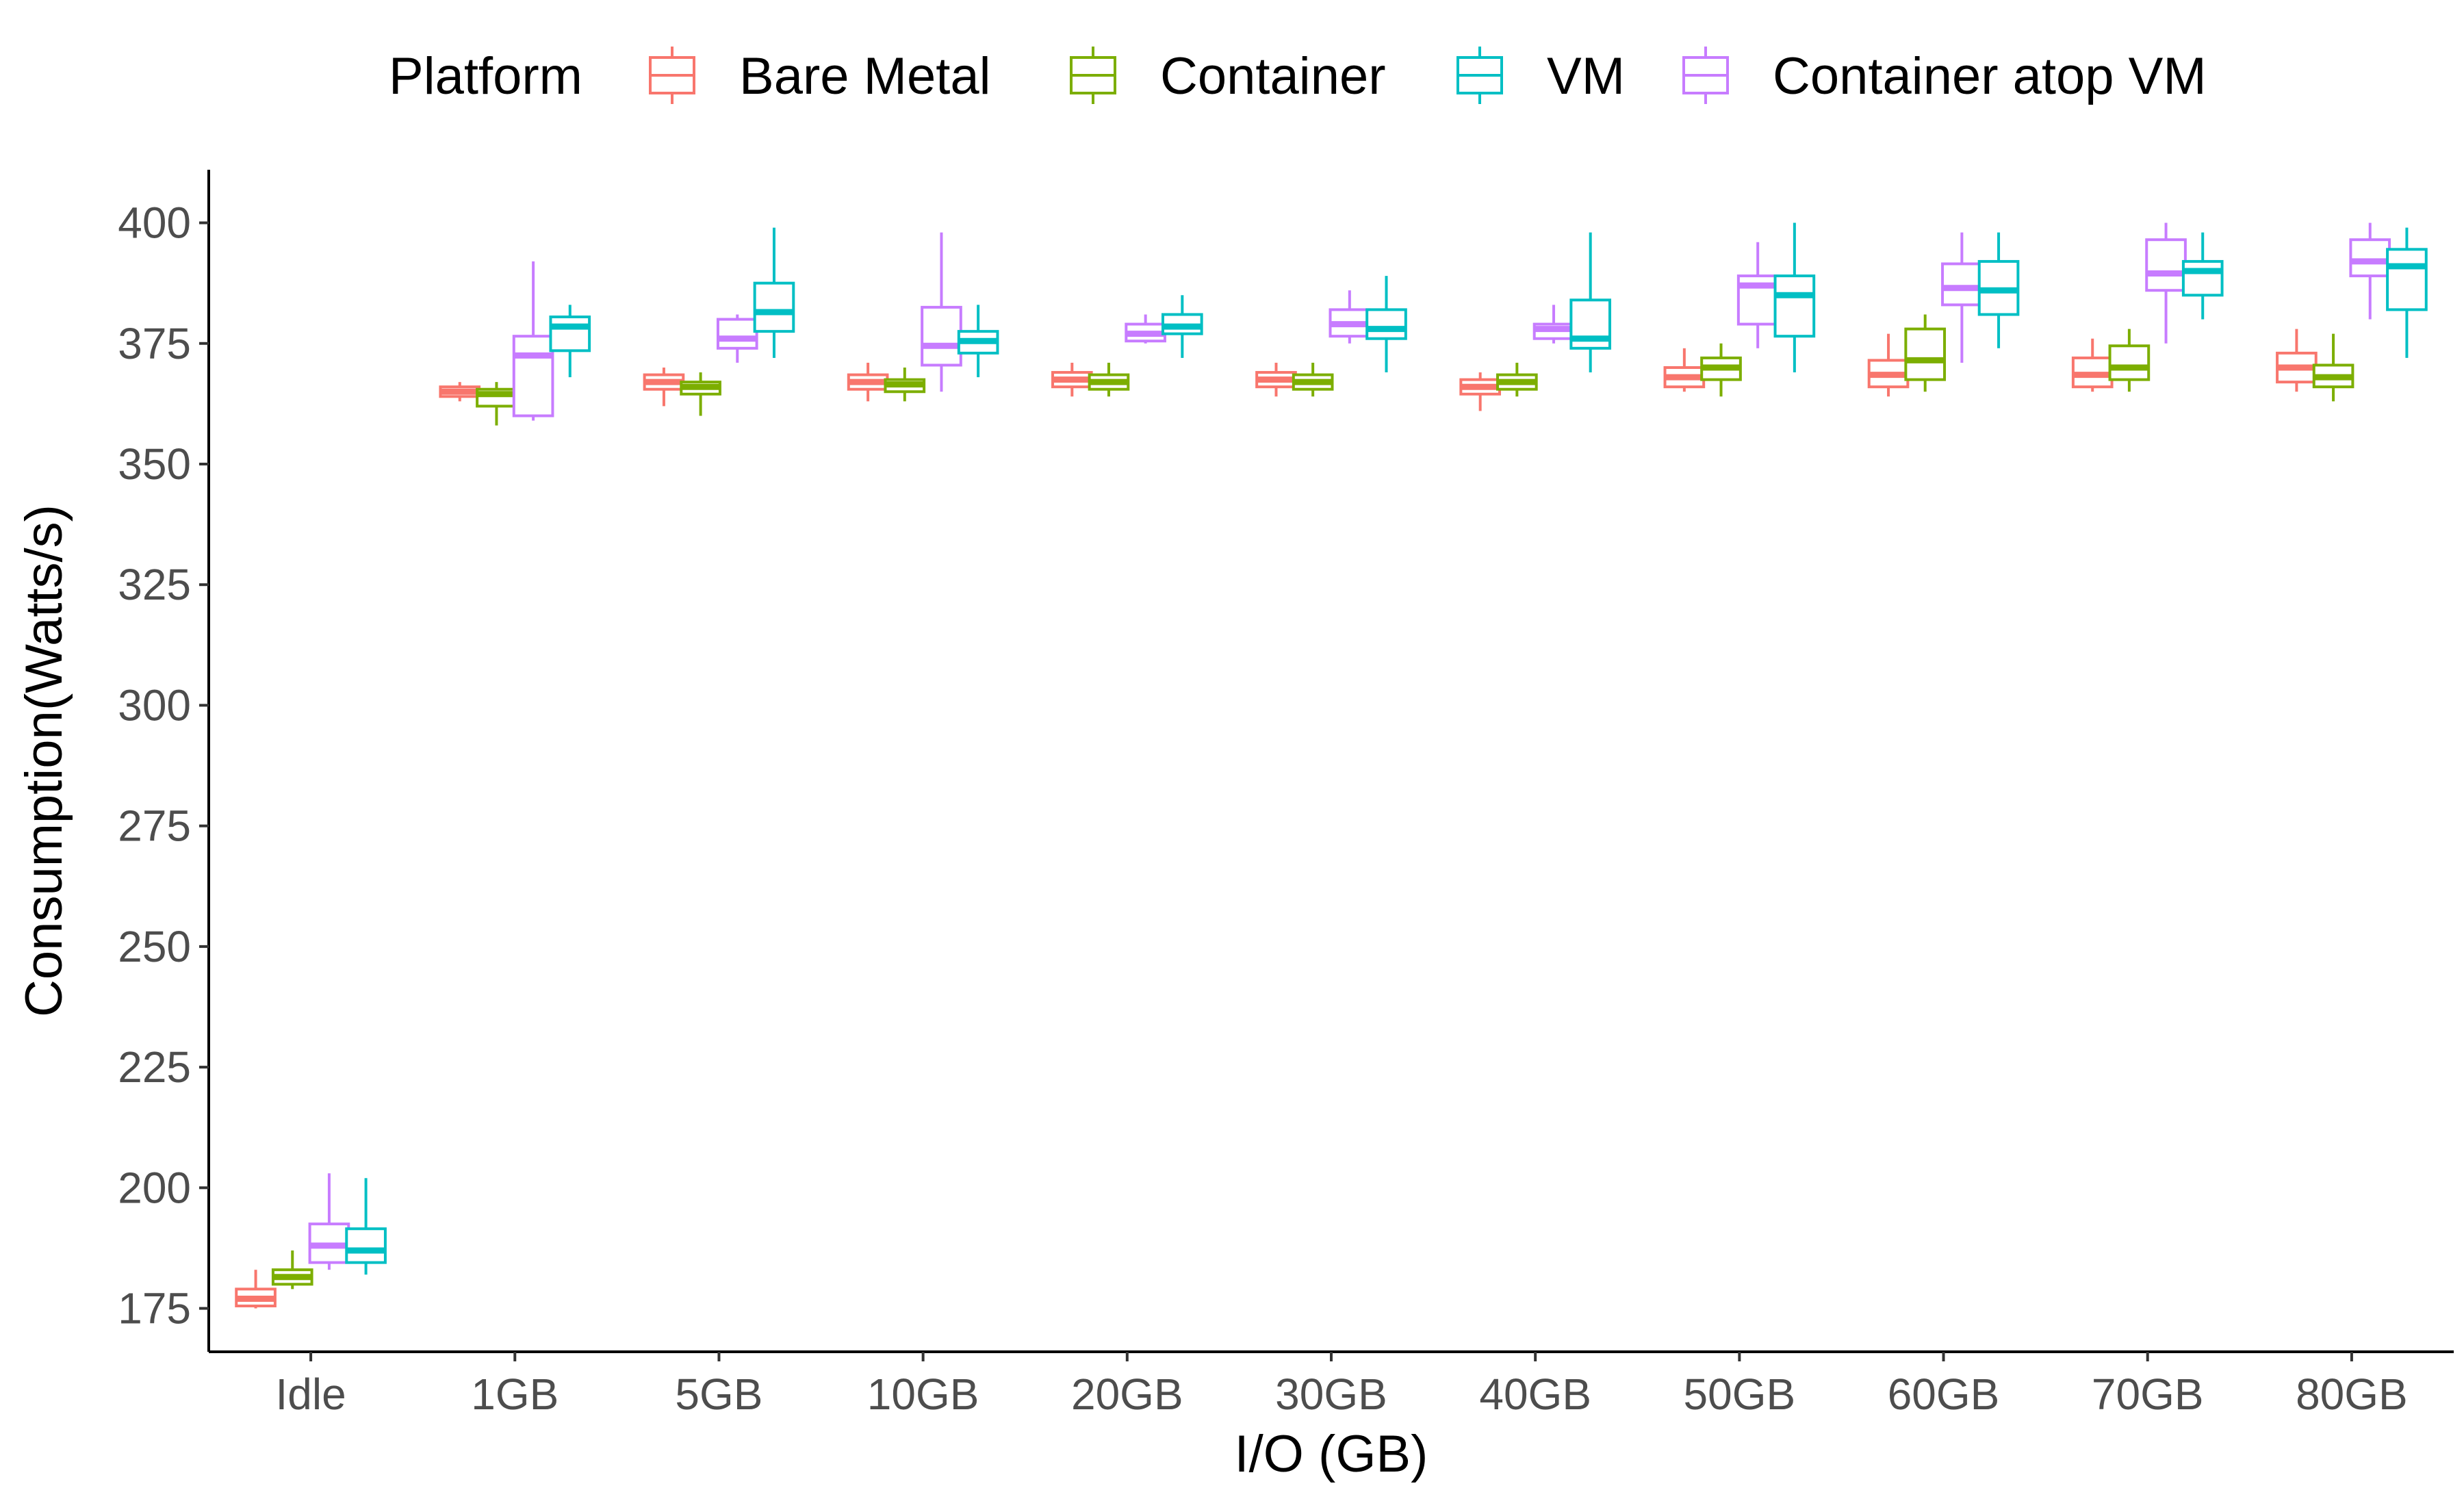  What do you see at coordinates (923, 1394) in the screenshot?
I see `x-tick-label: 10GB` at bounding box center [923, 1394].